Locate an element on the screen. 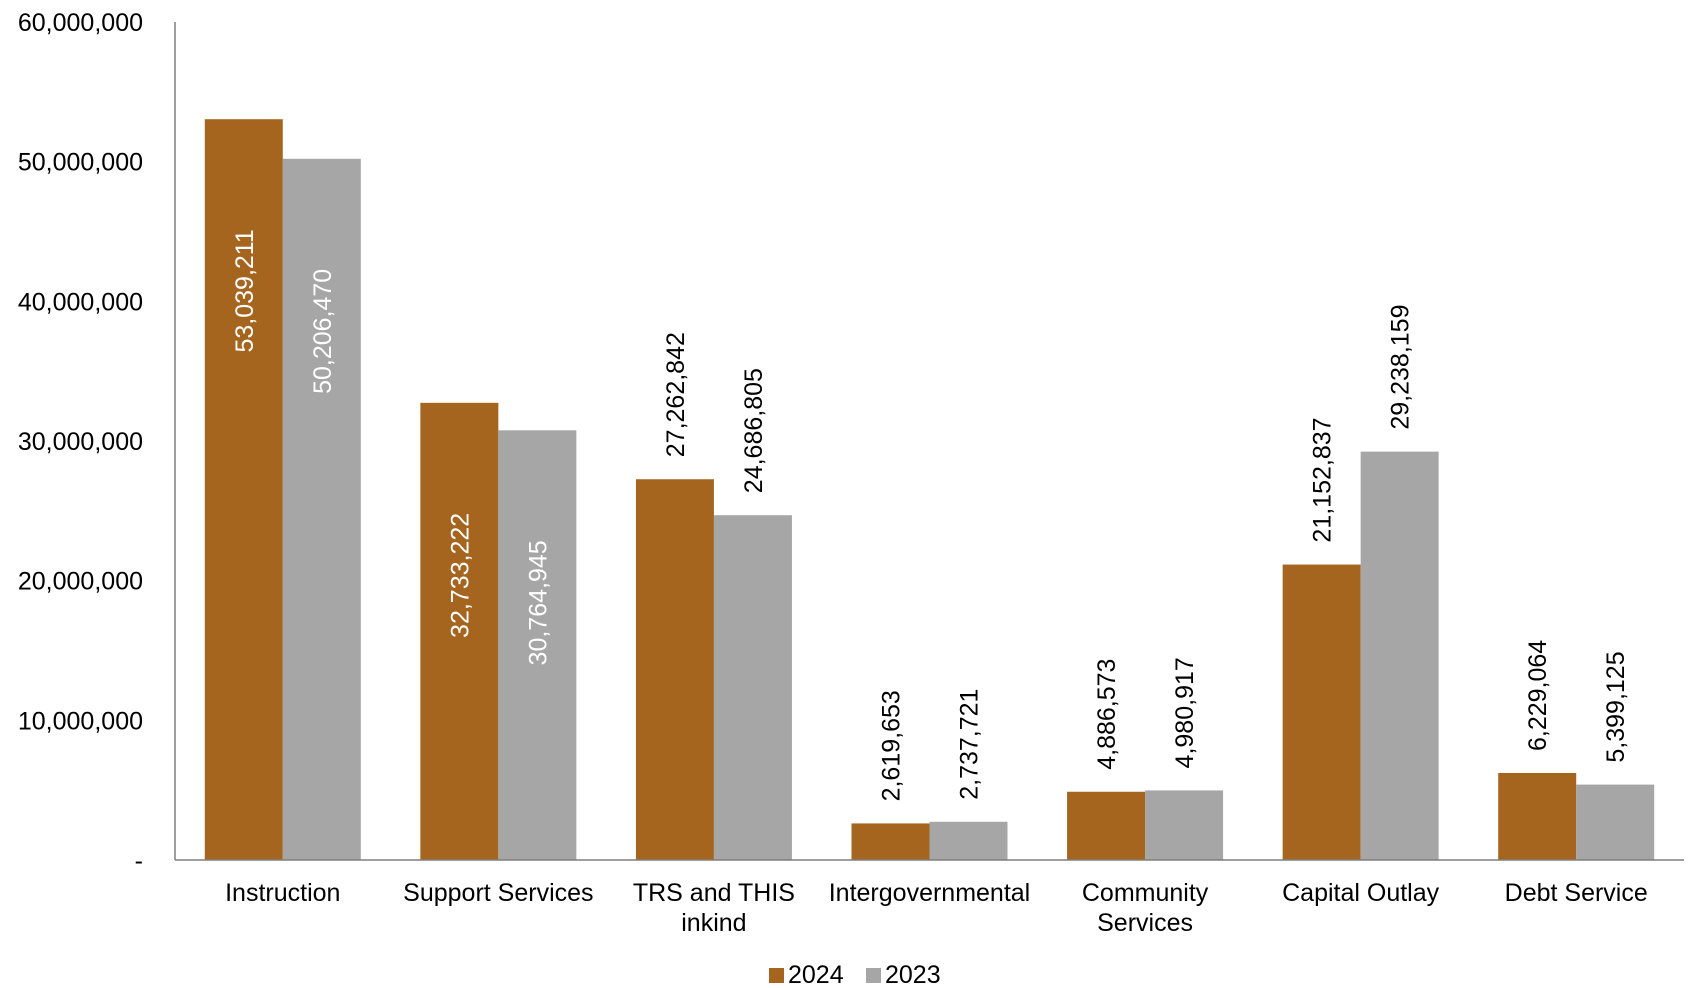 The height and width of the screenshot is (988, 1688). category-label: inkind is located at coordinates (713, 923).